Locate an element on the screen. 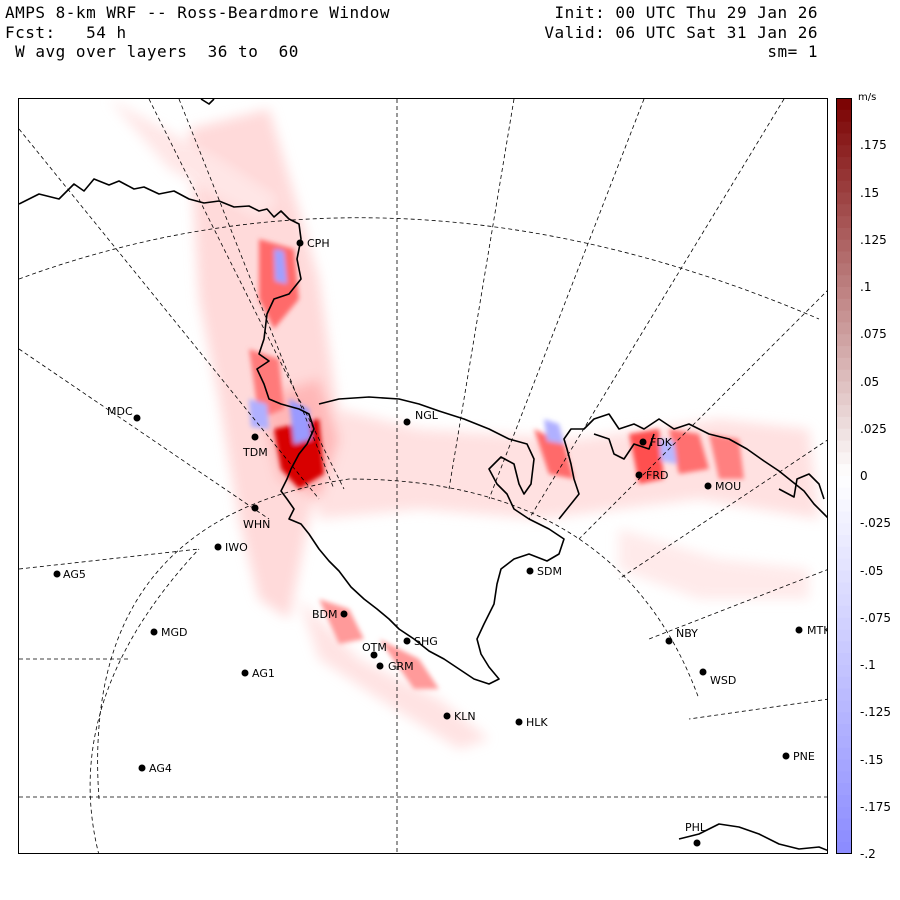 The height and width of the screenshot is (900, 900). station-mtk: MTK is located at coordinates (812, 630).